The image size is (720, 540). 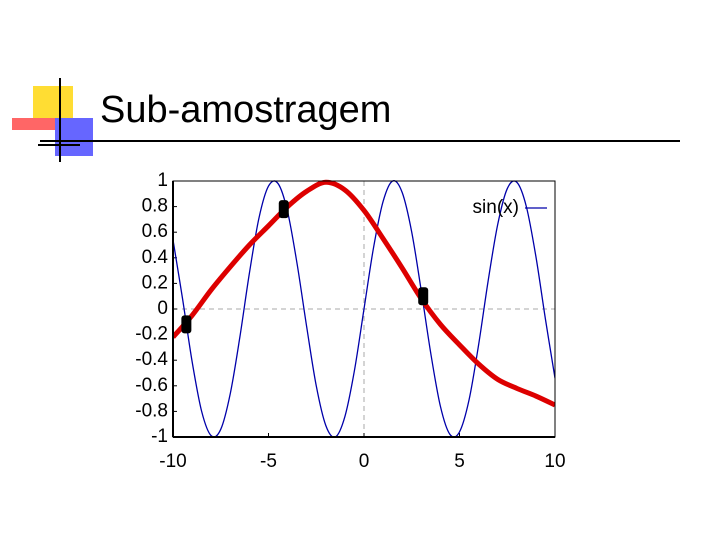 What do you see at coordinates (74, 137) in the screenshot?
I see `deco-blue` at bounding box center [74, 137].